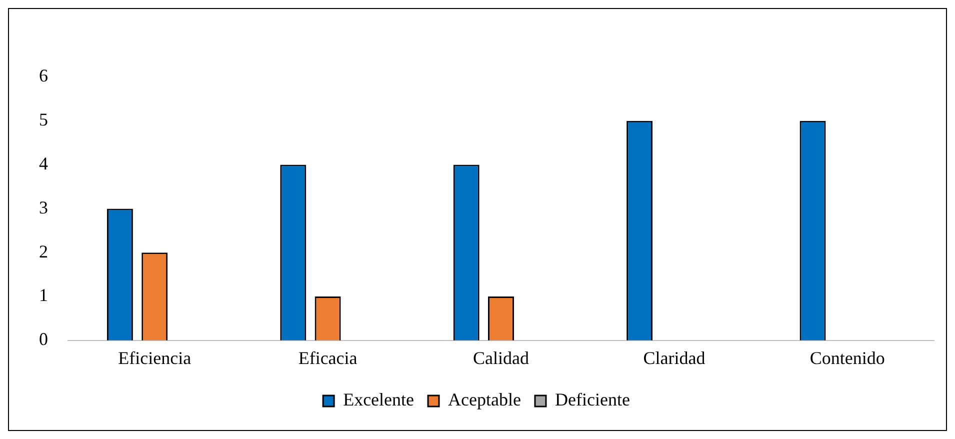 This screenshot has height=439, width=955. Describe the element at coordinates (674, 358) in the screenshot. I see `x-tick-label: Claridad` at that location.